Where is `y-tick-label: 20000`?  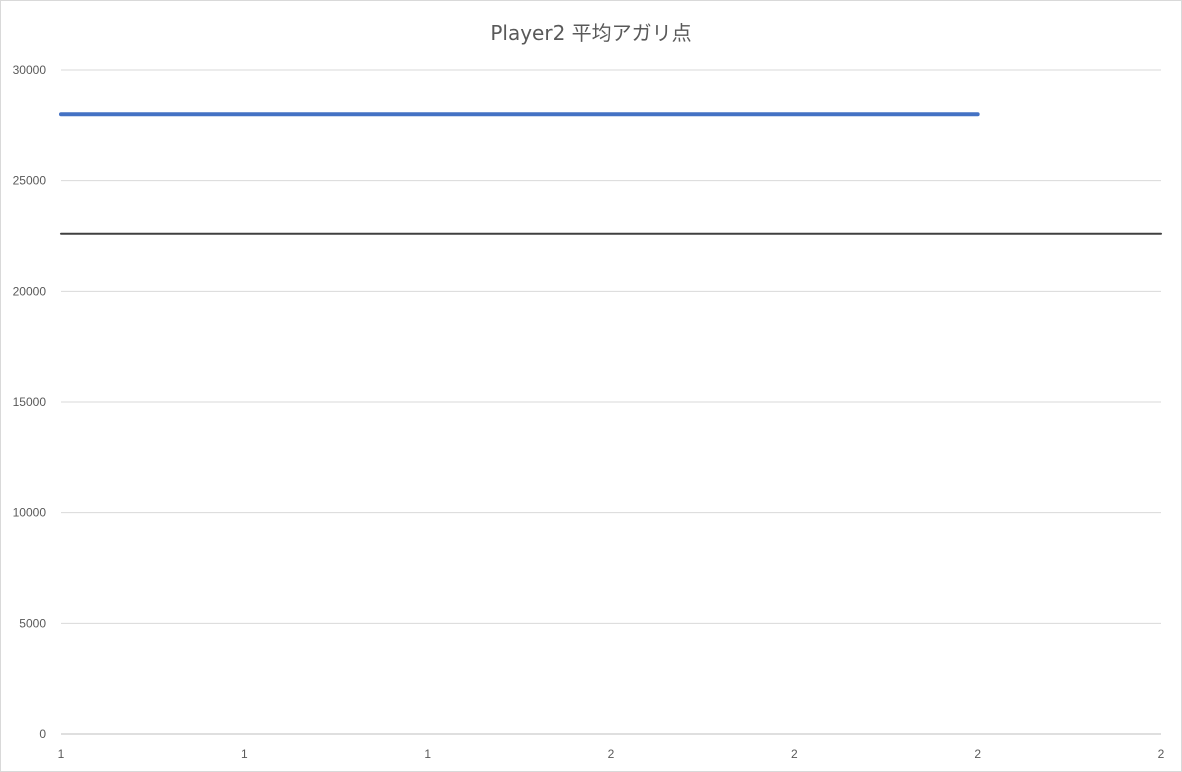
y-tick-label: 20000 is located at coordinates (30, 291).